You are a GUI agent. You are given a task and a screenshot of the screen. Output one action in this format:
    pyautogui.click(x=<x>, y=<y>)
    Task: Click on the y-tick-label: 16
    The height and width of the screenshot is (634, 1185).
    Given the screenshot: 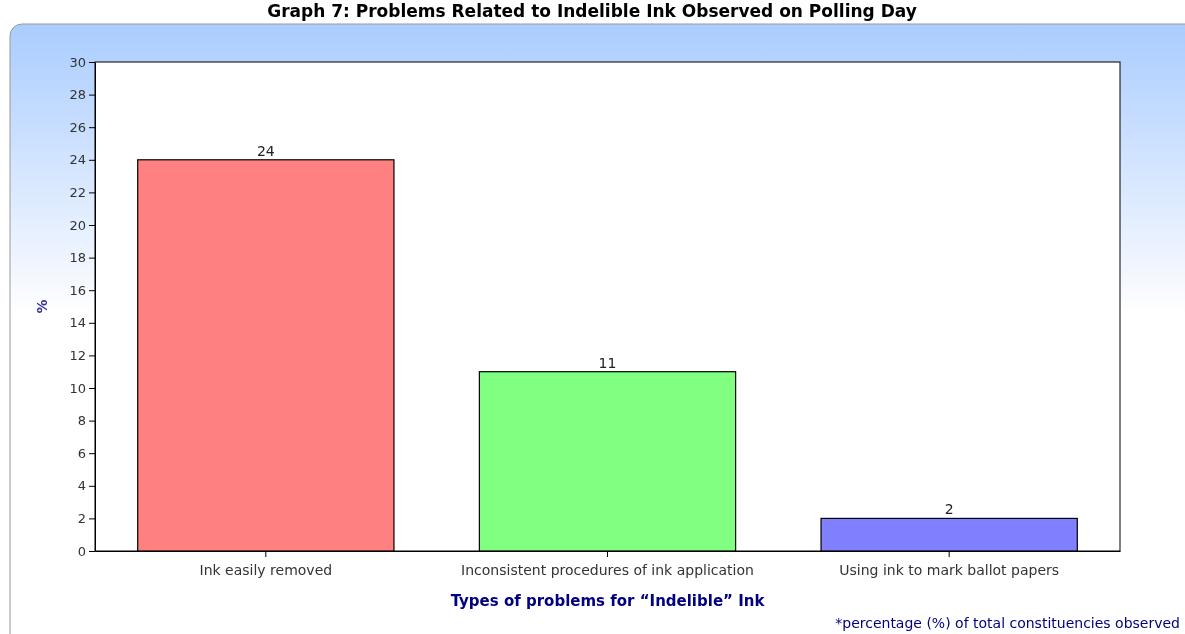 What is the action you would take?
    pyautogui.click(x=77, y=290)
    